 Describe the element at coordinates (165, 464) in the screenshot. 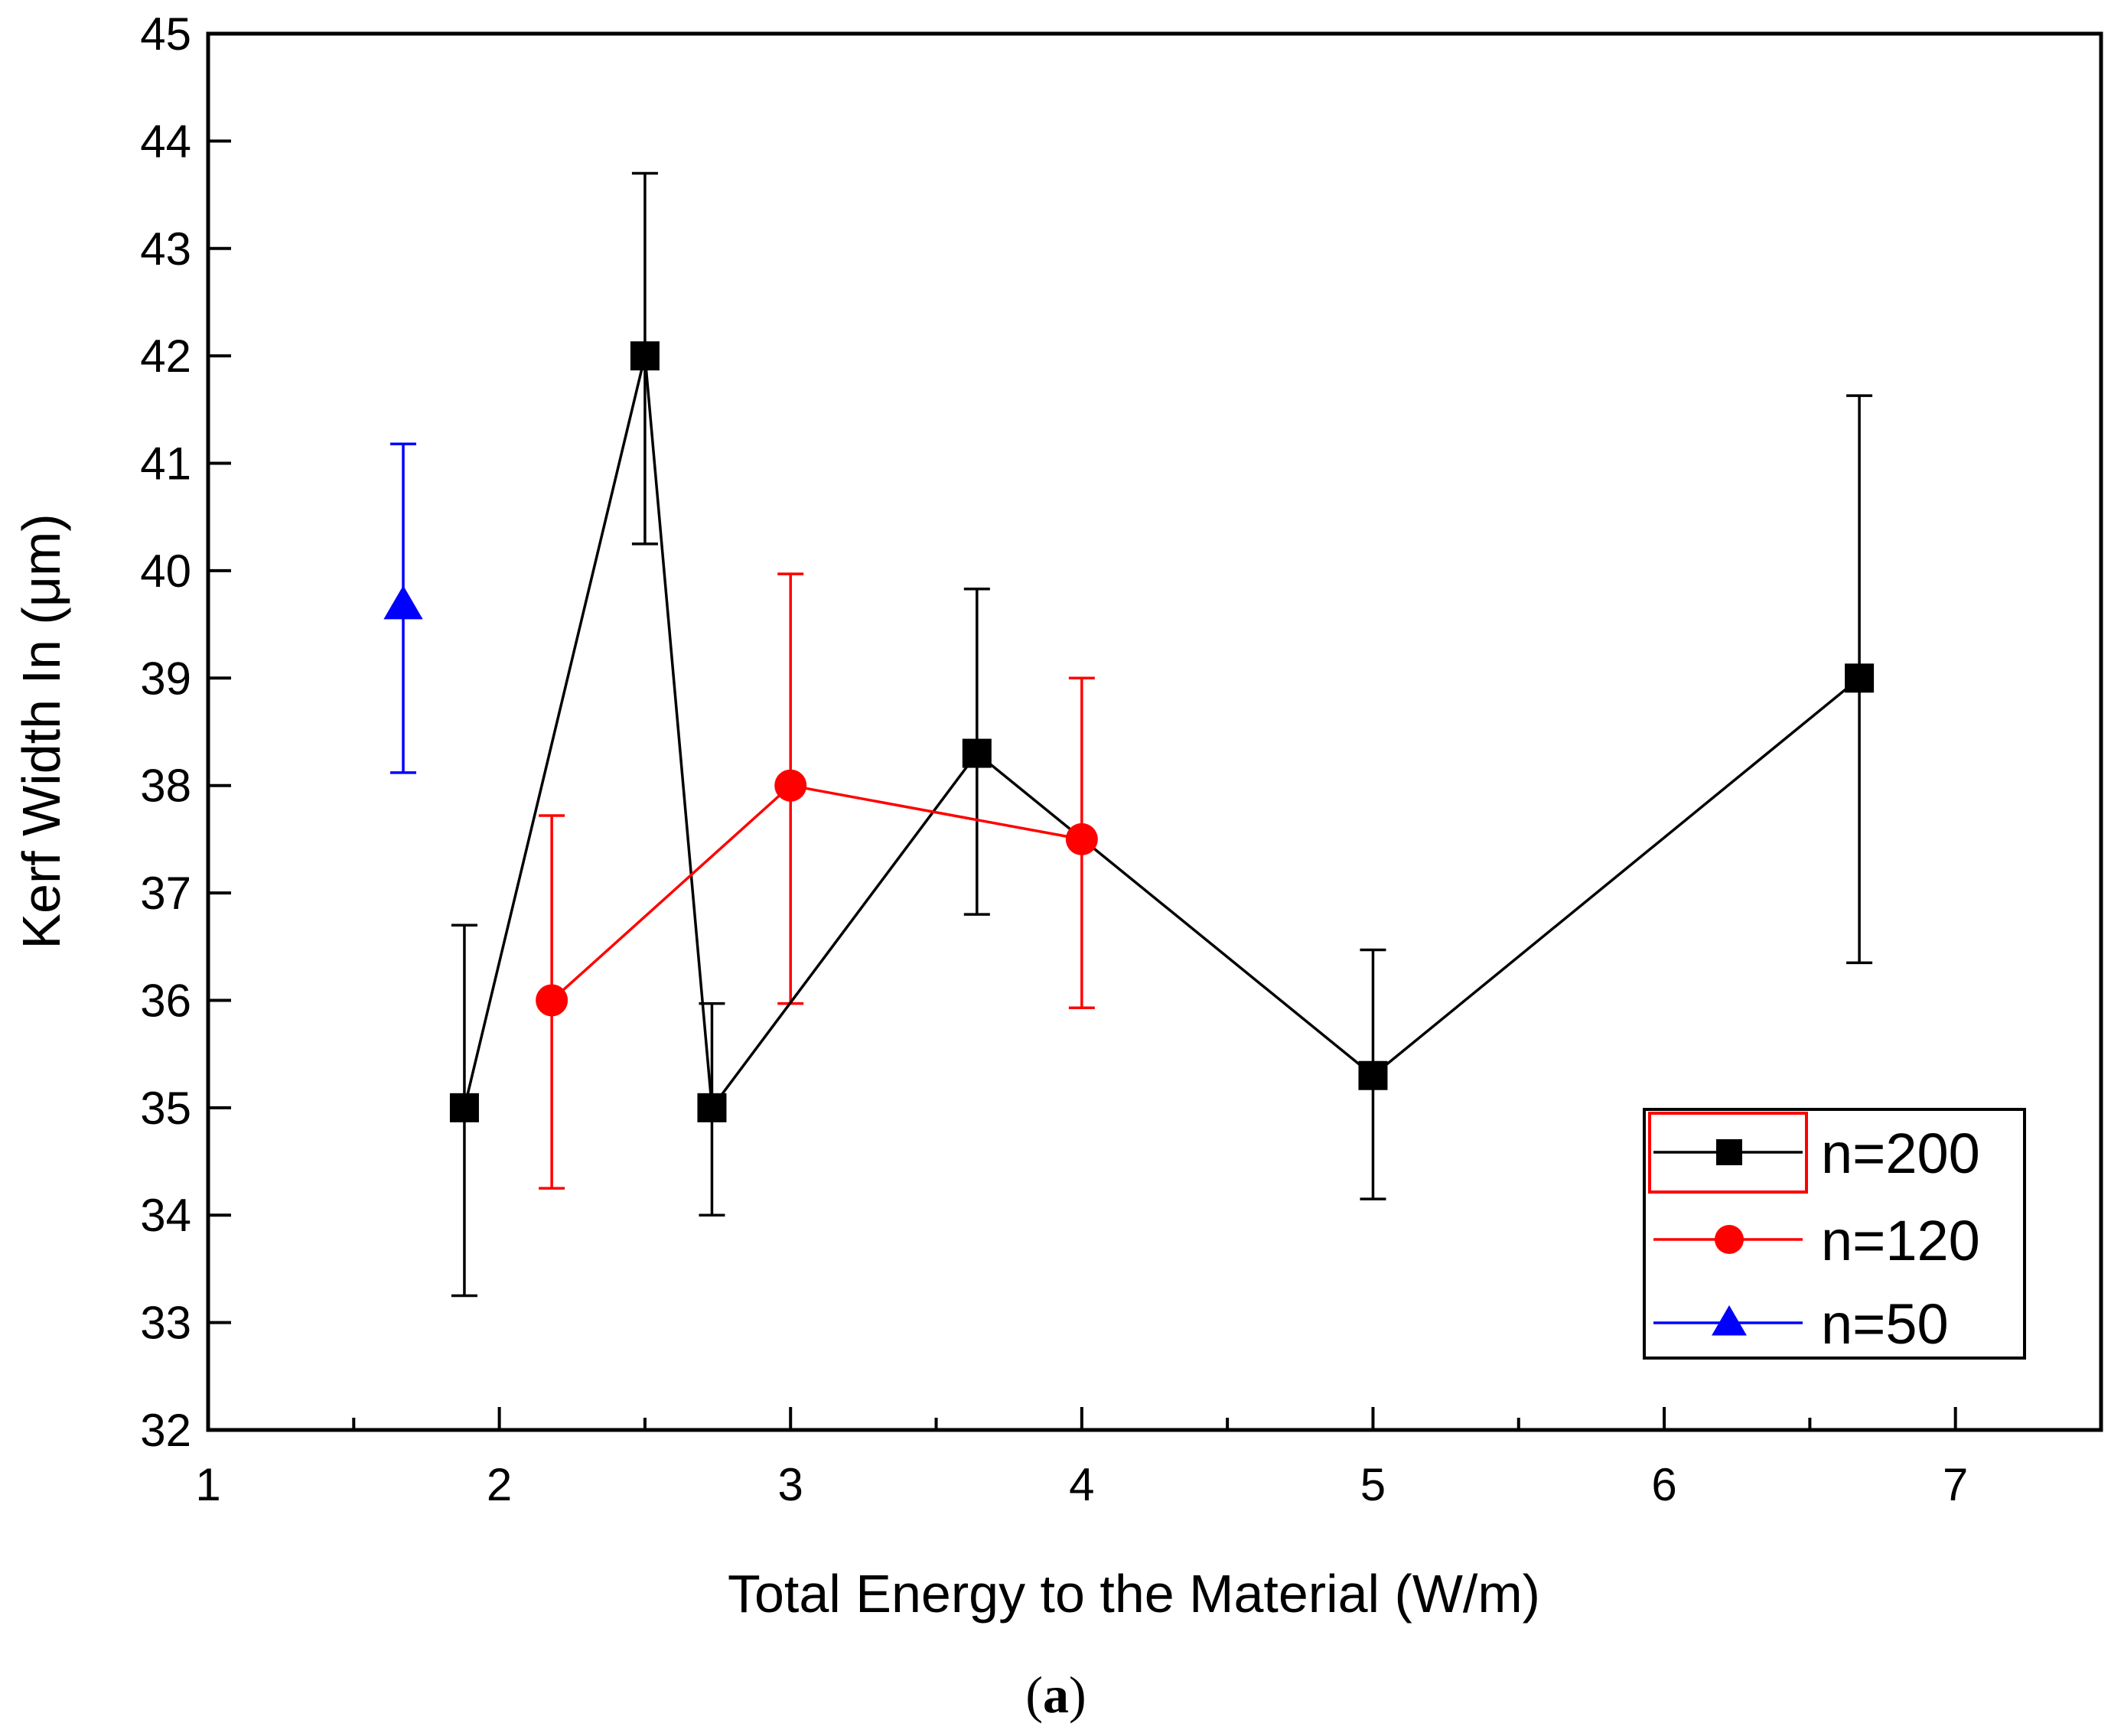

I see `y-tick-label: 41` at that location.